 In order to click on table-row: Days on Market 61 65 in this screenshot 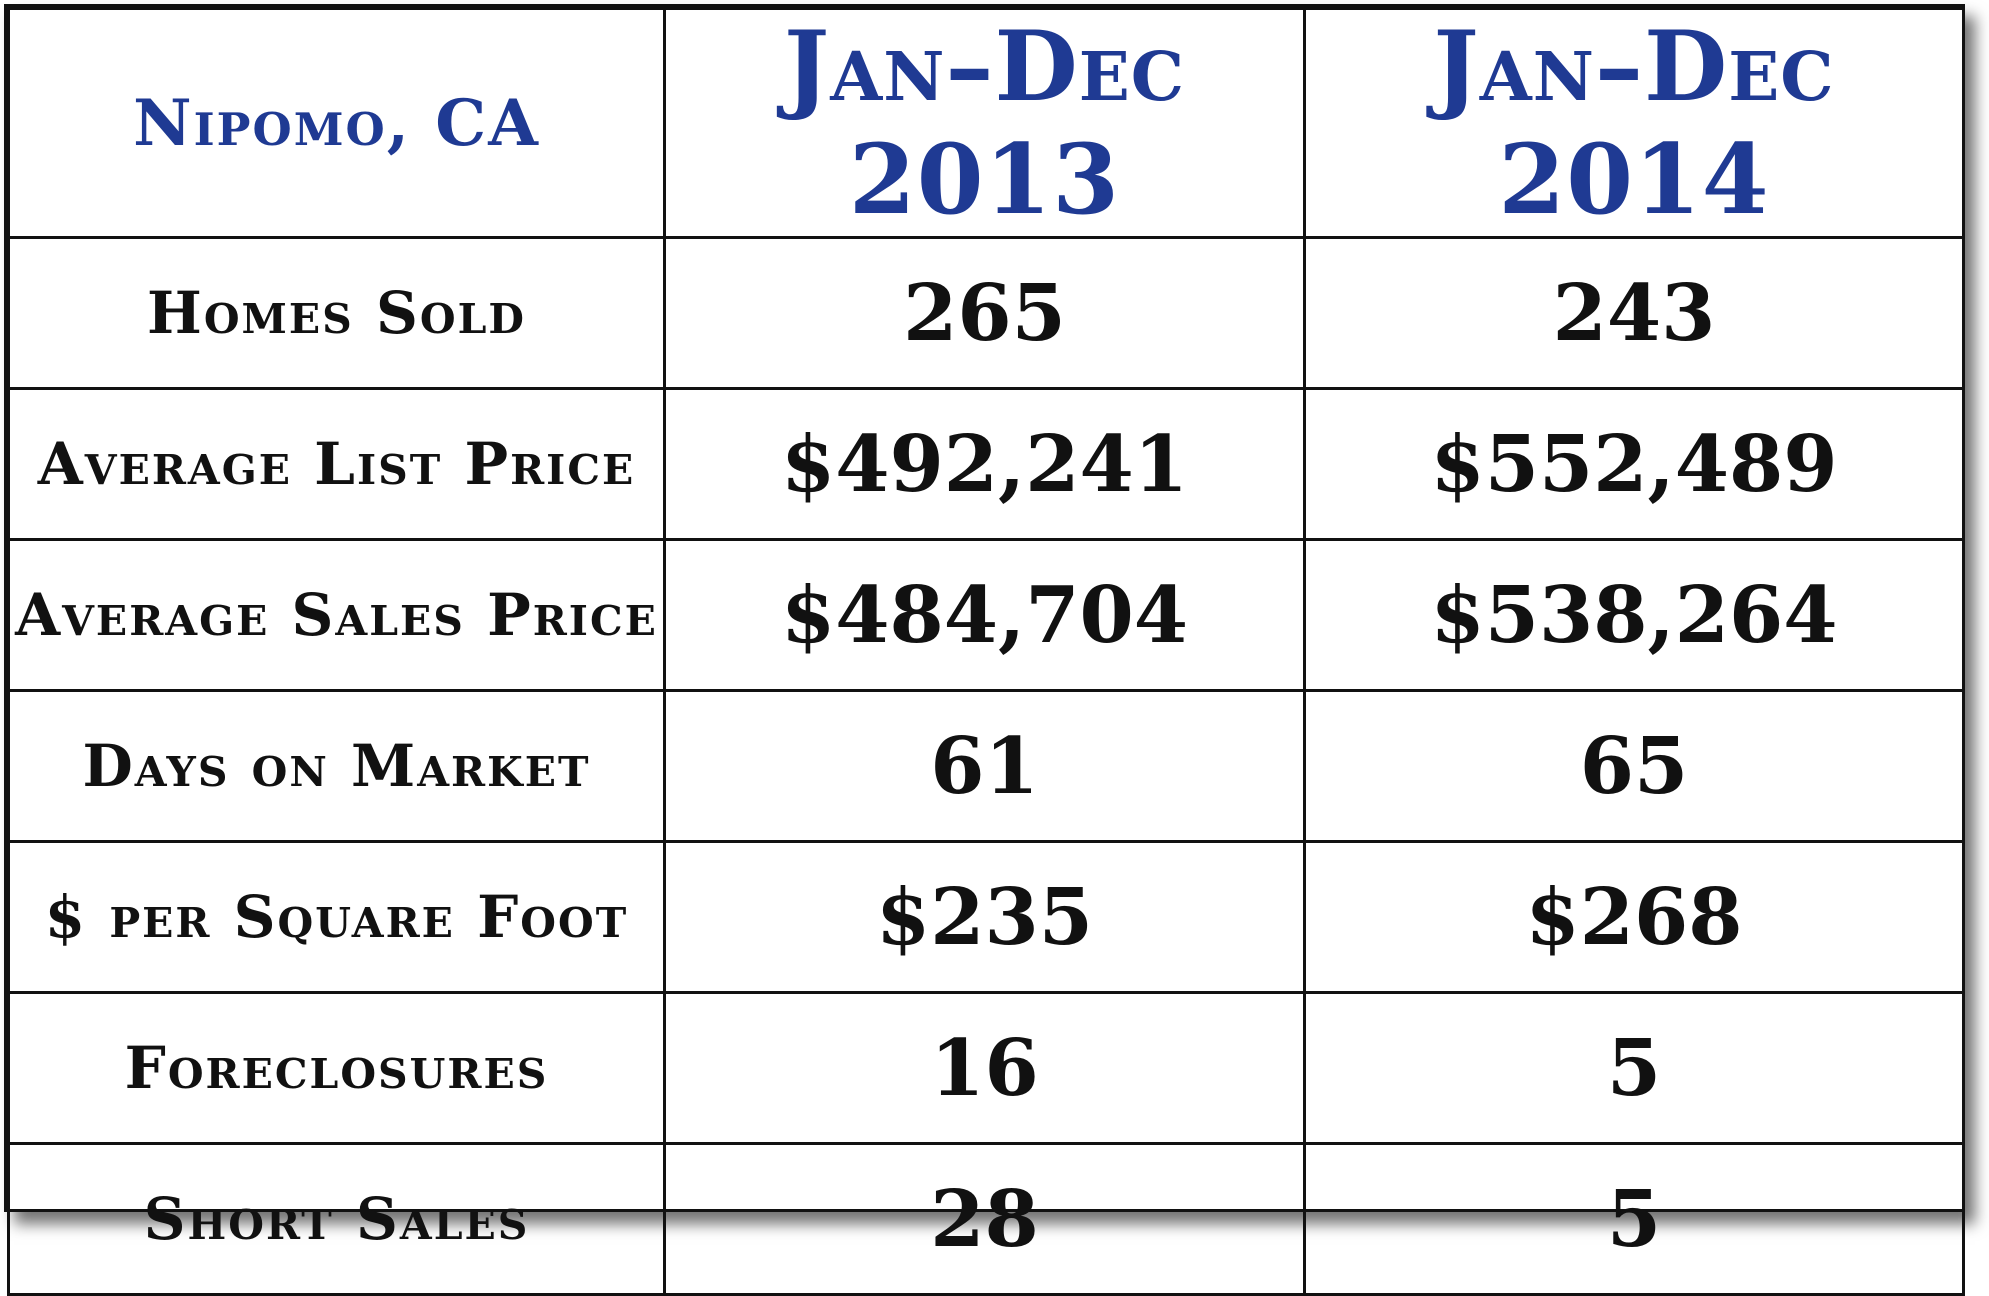, I will do `click(986, 766)`.